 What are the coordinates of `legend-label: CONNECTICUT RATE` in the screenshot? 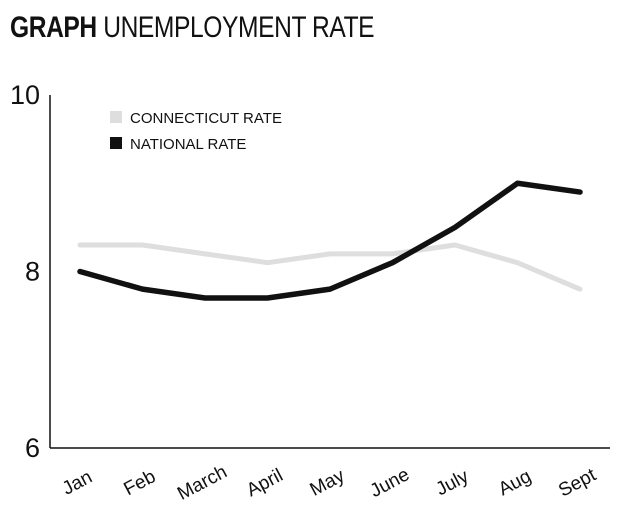 It's located at (206, 118).